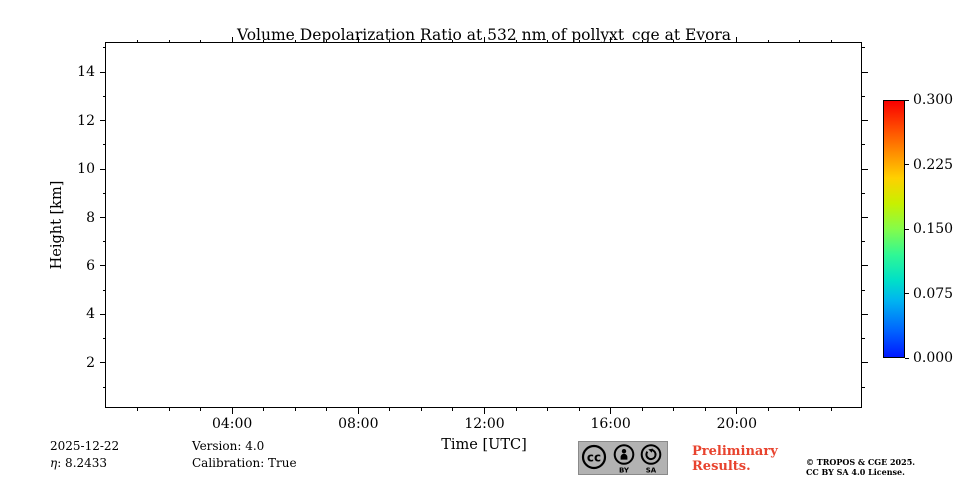 The image size is (960, 480). I want to click on y-tick-label: 14, so click(86, 72).